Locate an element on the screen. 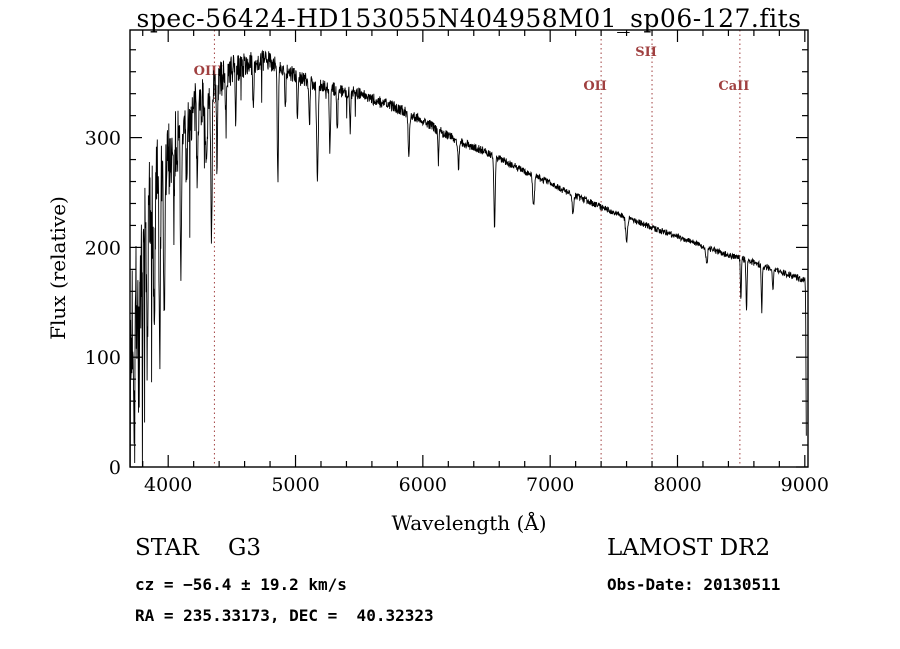 The height and width of the screenshot is (649, 900). x-tick-label: 5000 is located at coordinates (295, 485).